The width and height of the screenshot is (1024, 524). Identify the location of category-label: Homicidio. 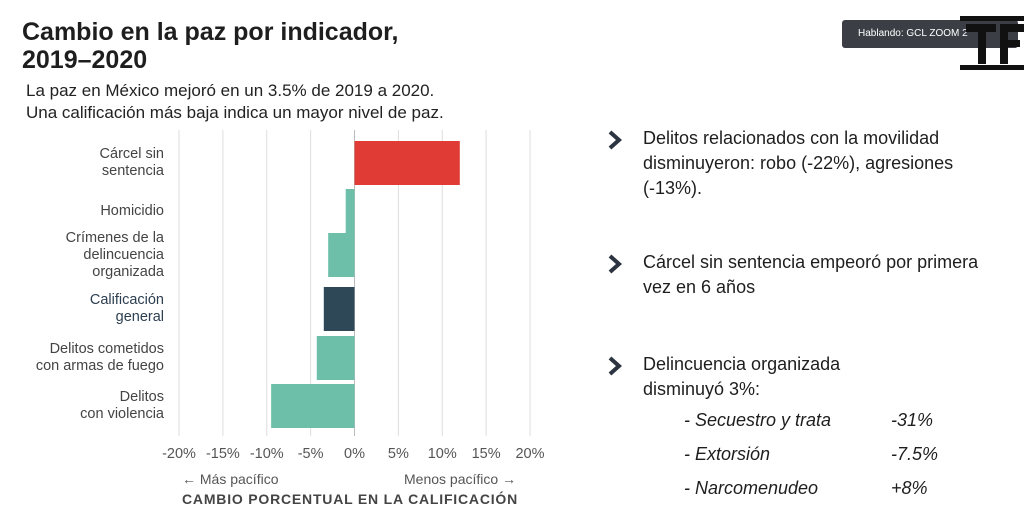
(132, 210).